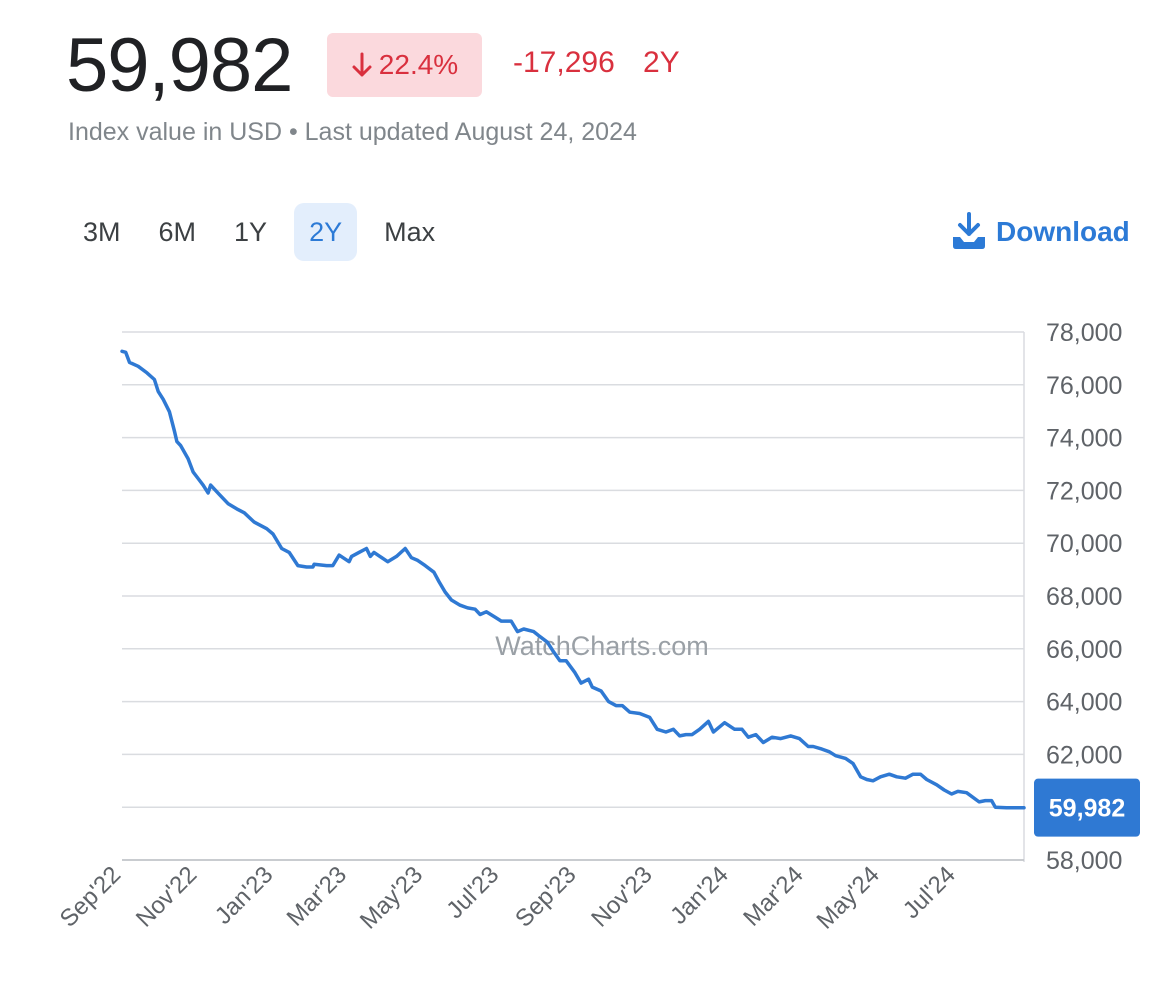 Image resolution: width=1153 pixels, height=981 pixels. I want to click on x-tick-label: Mar'24, so click(773, 896).